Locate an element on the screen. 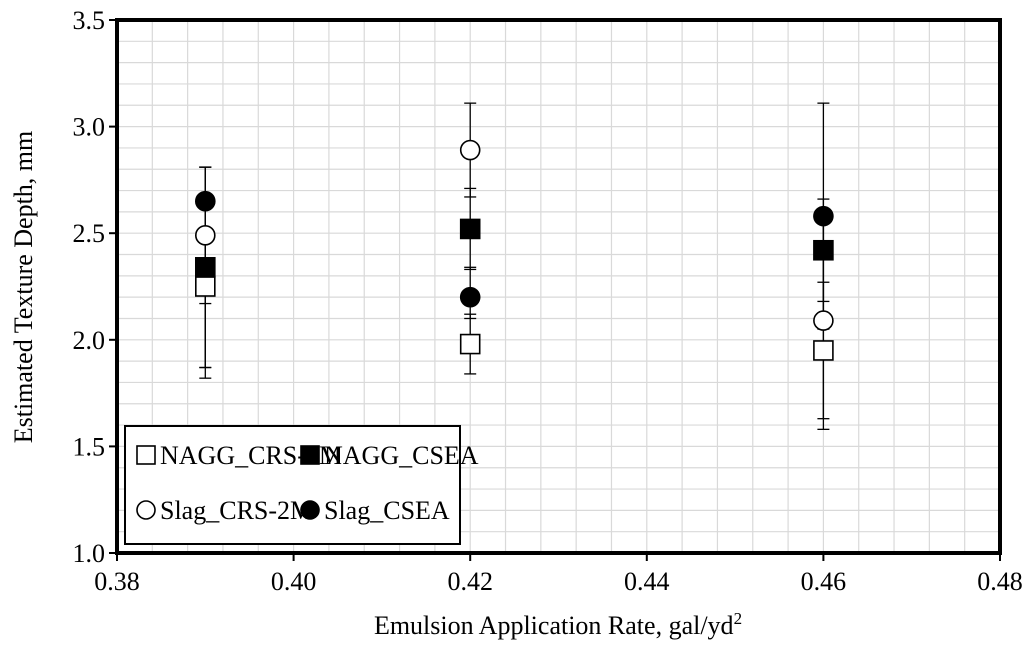 The width and height of the screenshot is (1029, 650). x-tick-label: 0.42 is located at coordinates (470, 581).